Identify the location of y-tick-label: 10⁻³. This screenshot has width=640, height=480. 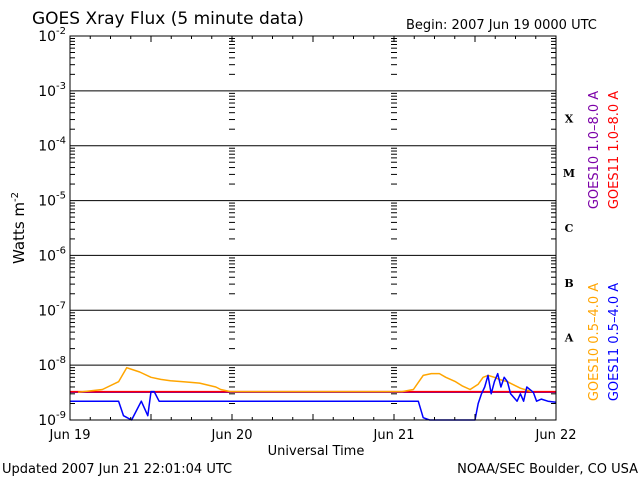
(52, 90).